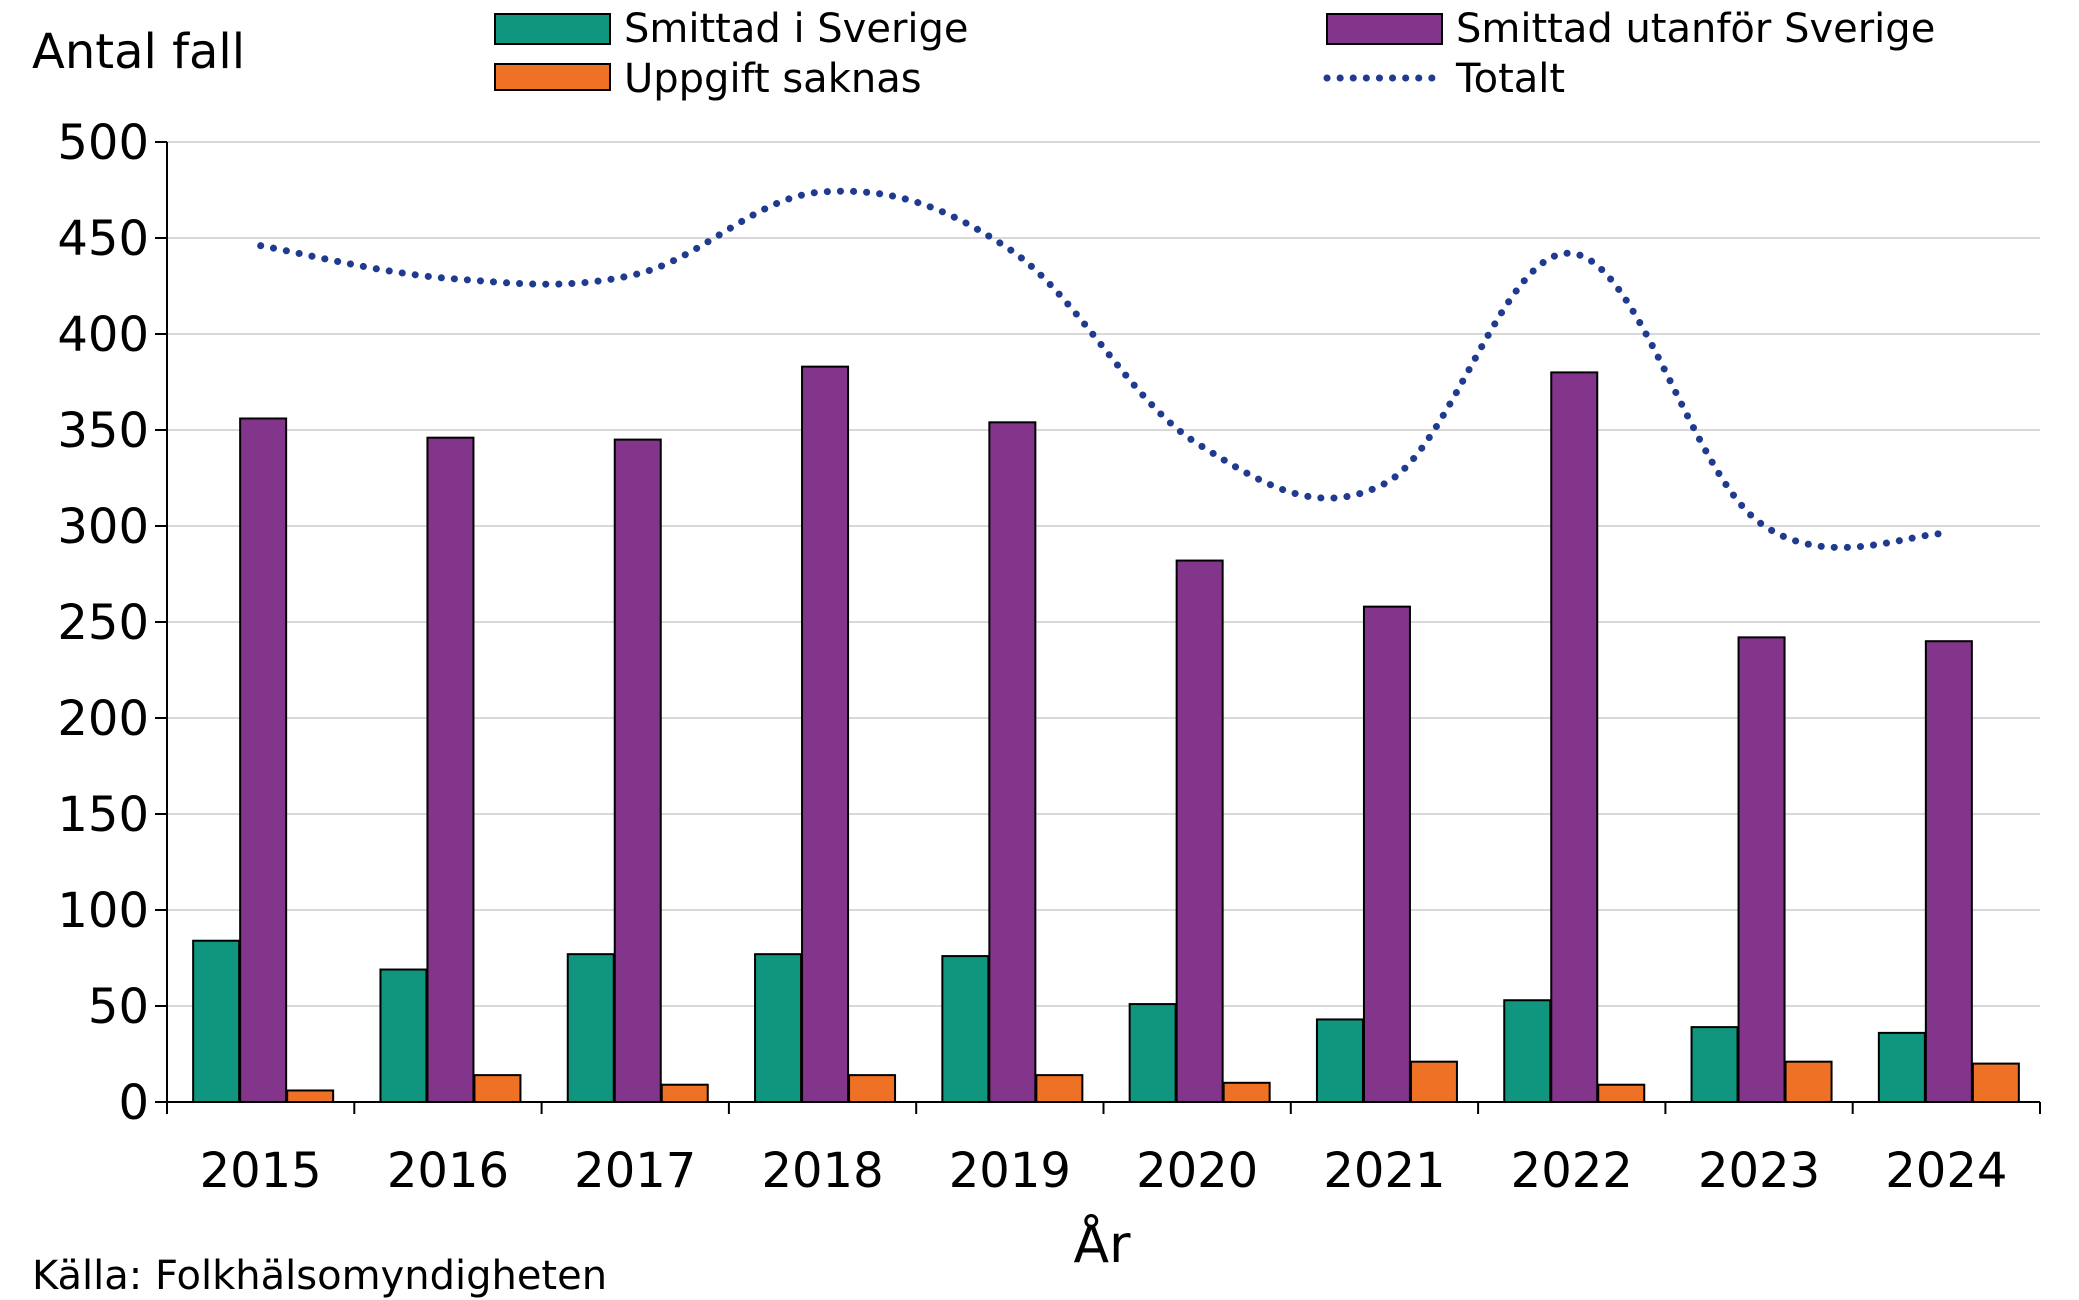 This screenshot has height=1300, width=2079. Describe the element at coordinates (319, 1276) in the screenshot. I see `source-note: Källa: Folkhälsomyndigheten` at that location.